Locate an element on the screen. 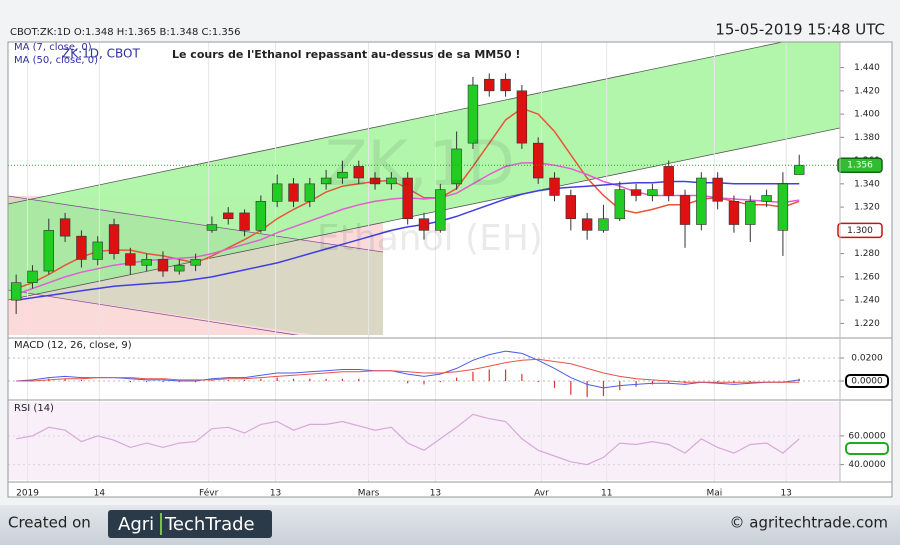 The width and height of the screenshot is (900, 545). rsi-title: RSI (14) is located at coordinates (34, 408).